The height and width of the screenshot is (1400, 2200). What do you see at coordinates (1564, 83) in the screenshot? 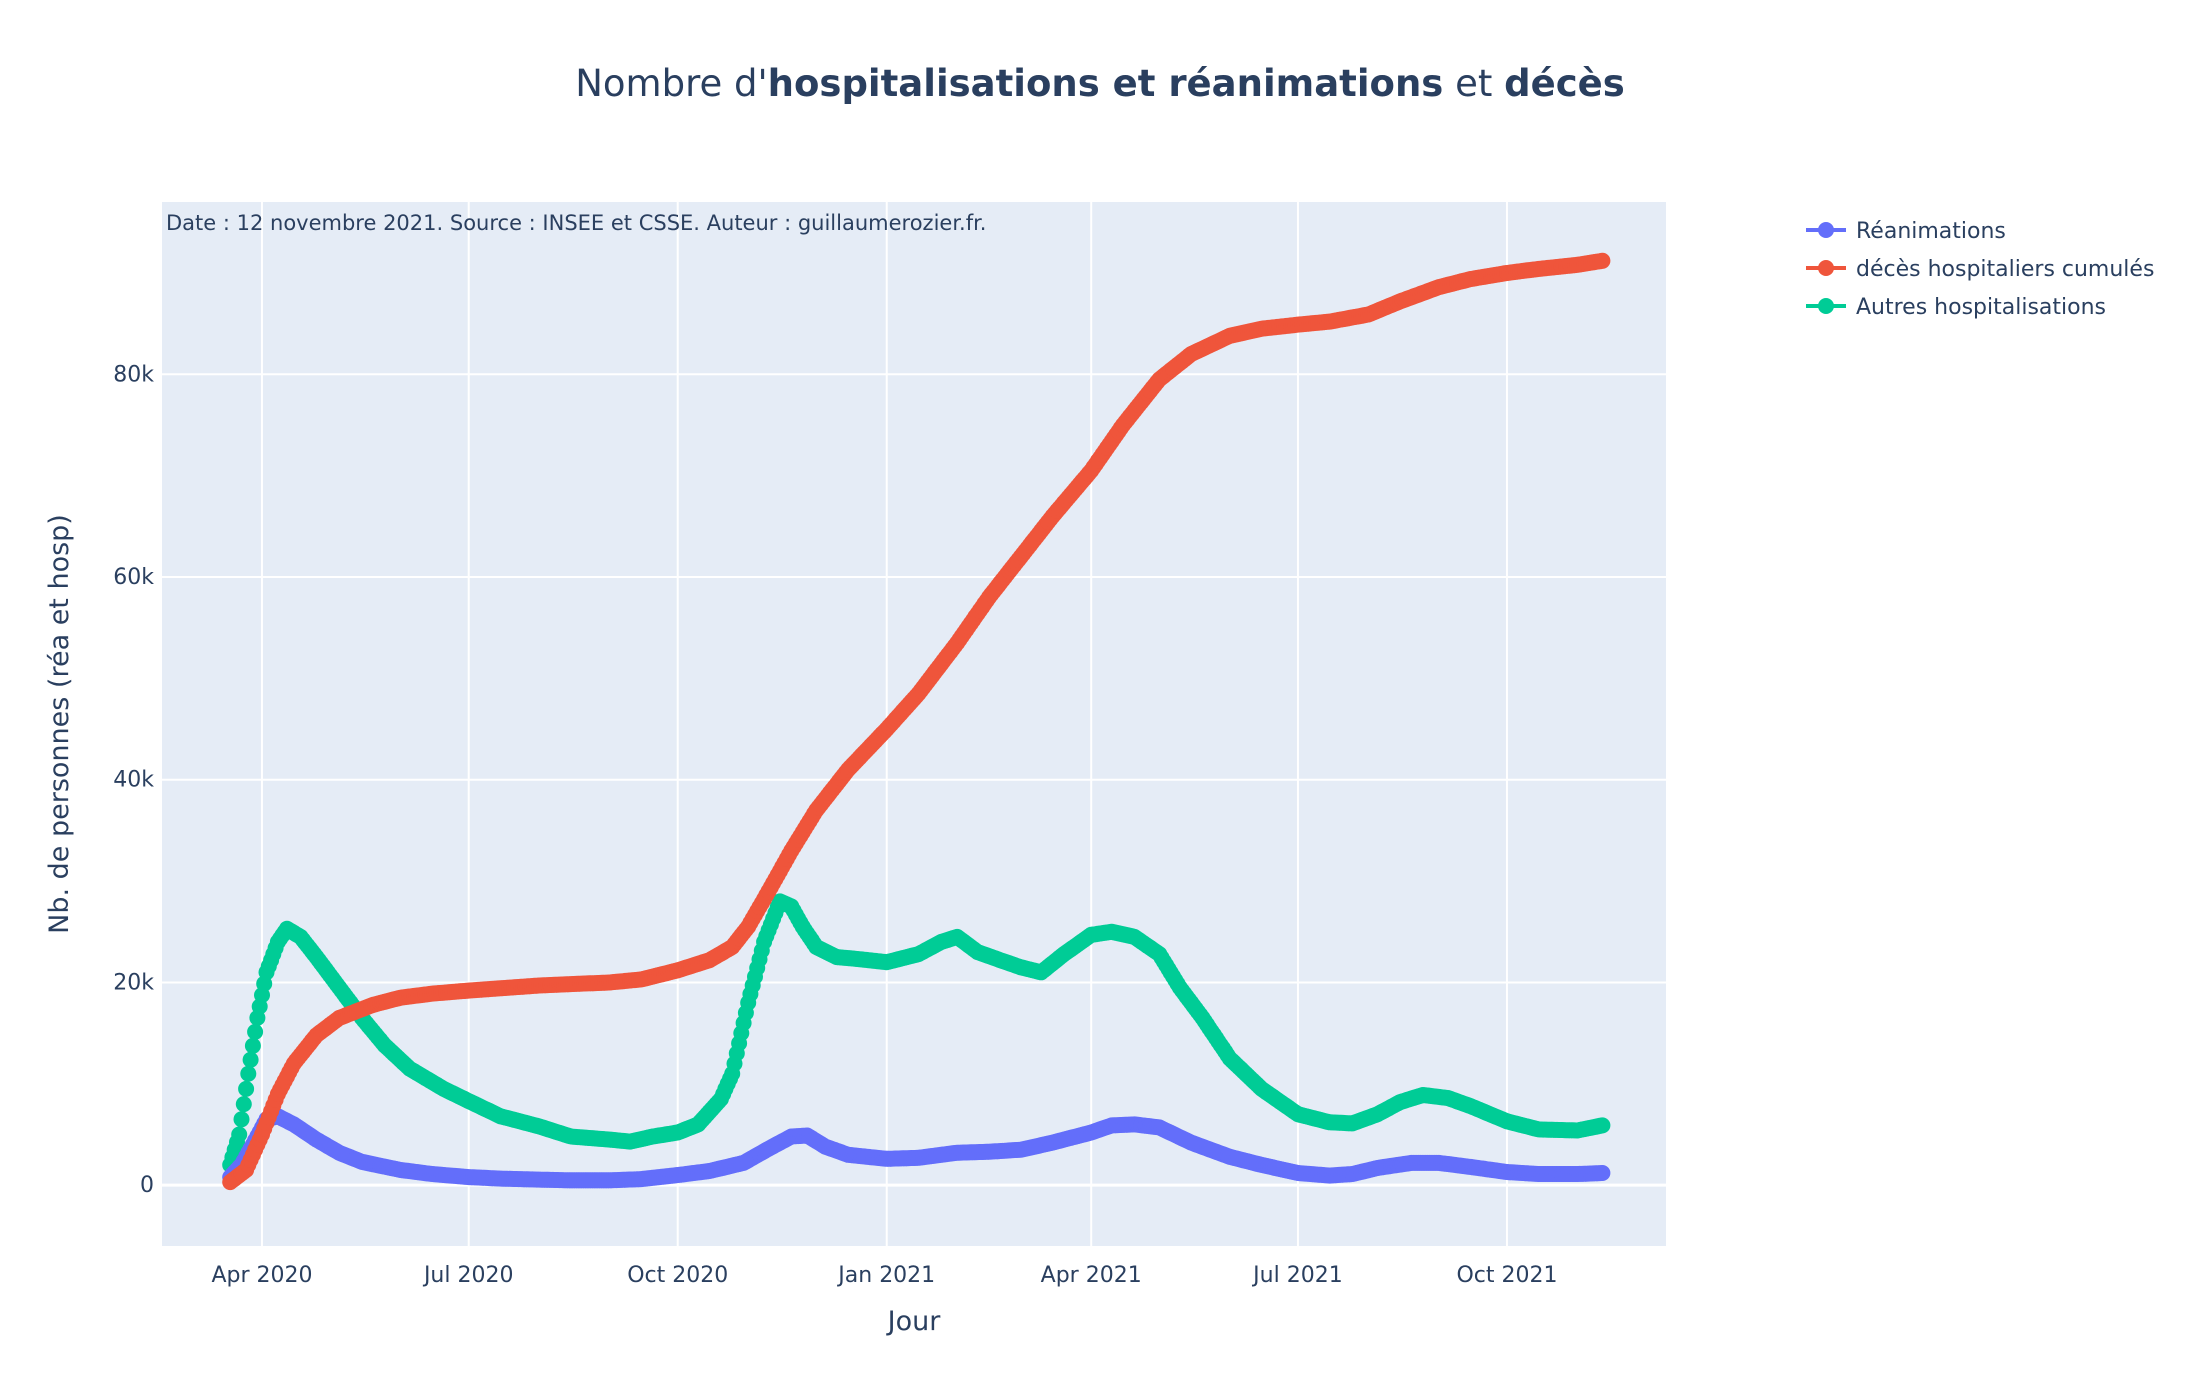
I see `title-bold-deces: décès` at bounding box center [1564, 83].